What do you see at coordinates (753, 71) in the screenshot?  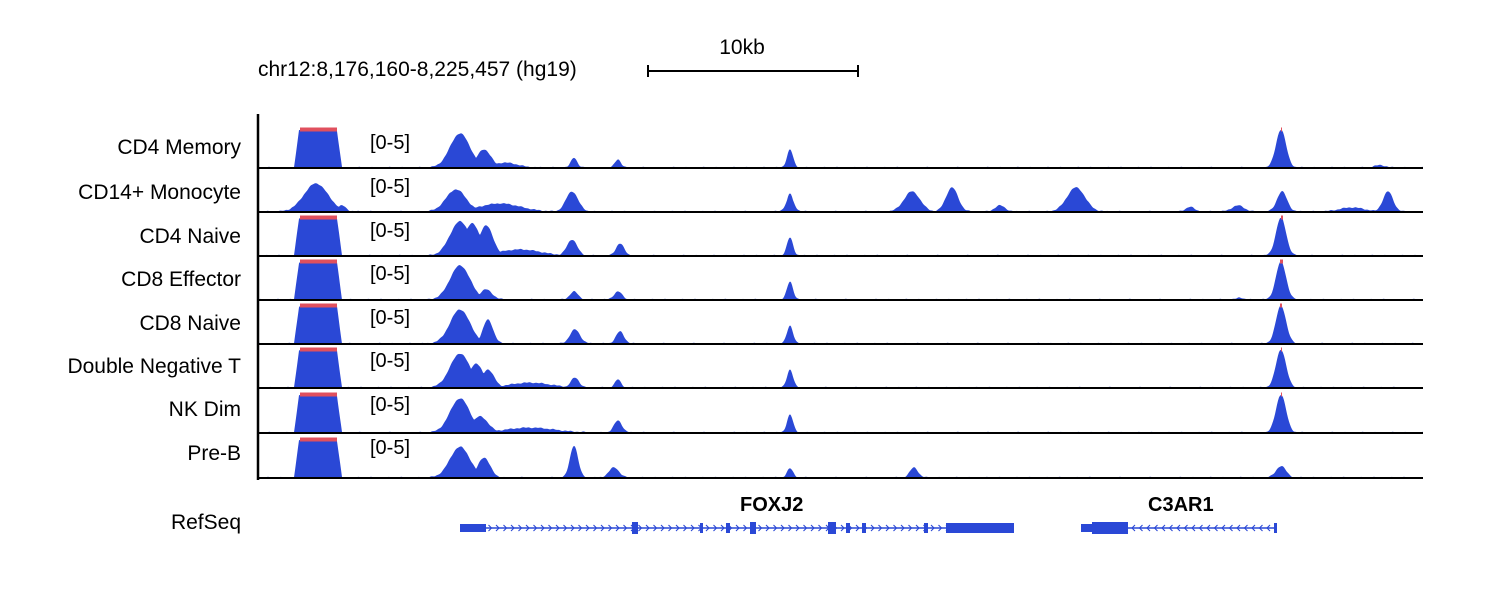 I see `scale-bar` at bounding box center [753, 71].